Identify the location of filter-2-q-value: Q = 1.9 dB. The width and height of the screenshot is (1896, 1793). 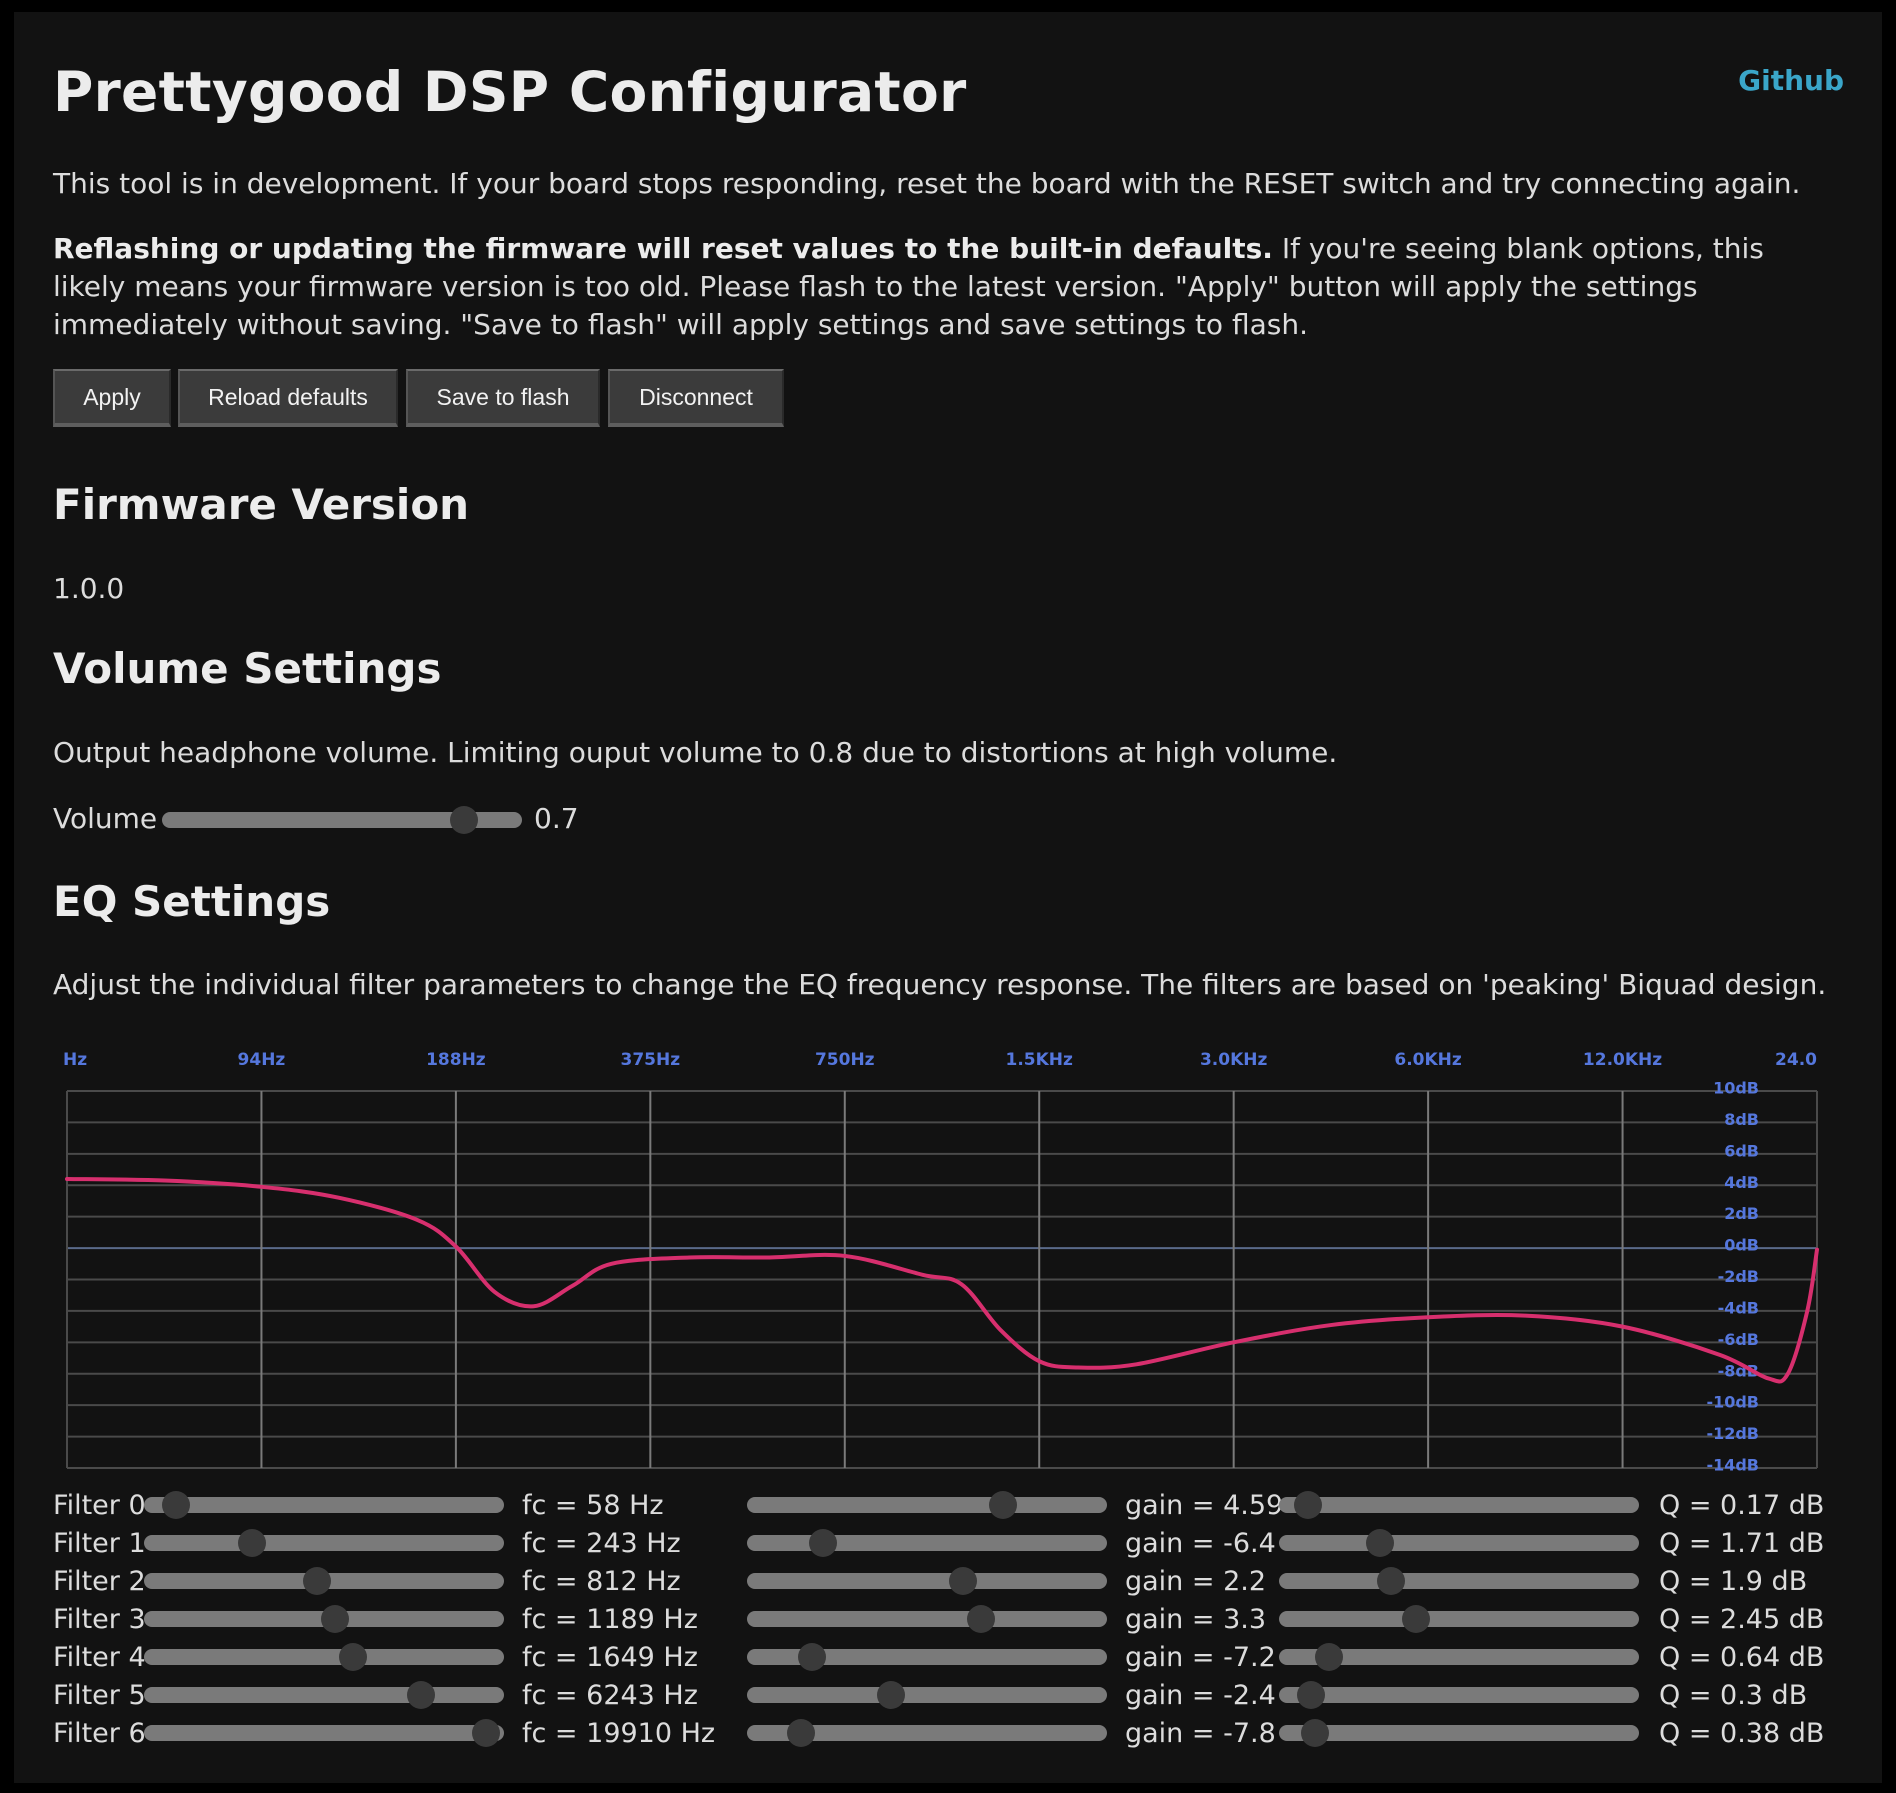
(1733, 1581).